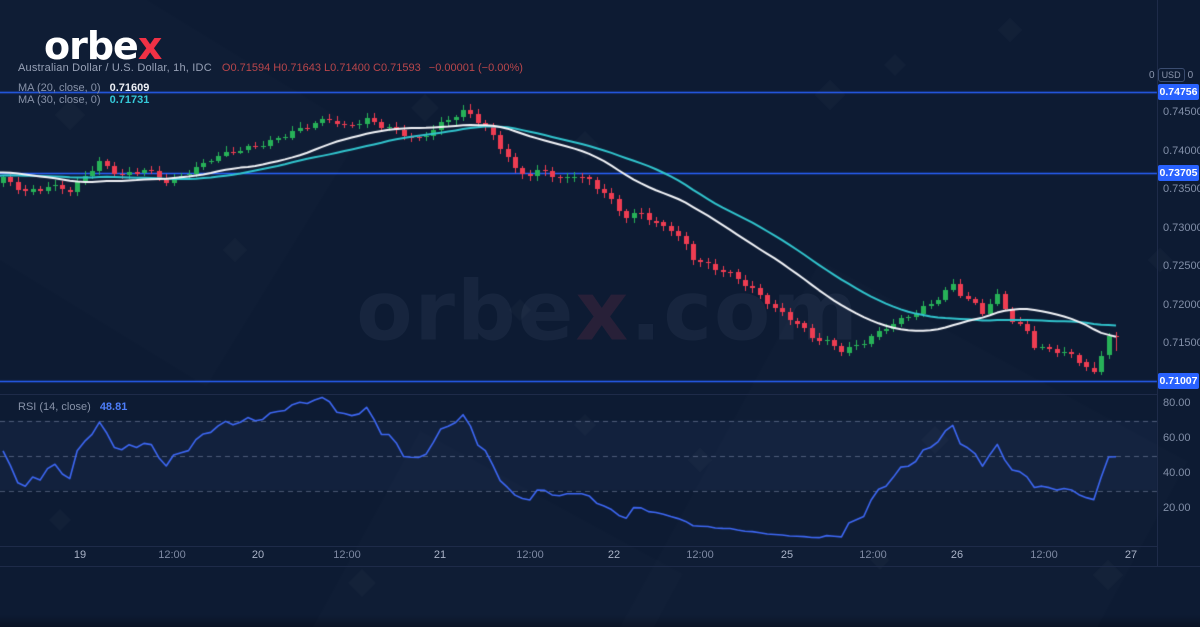 The width and height of the screenshot is (1200, 627). Describe the element at coordinates (440, 555) in the screenshot. I see `time-tick-label: 21` at that location.